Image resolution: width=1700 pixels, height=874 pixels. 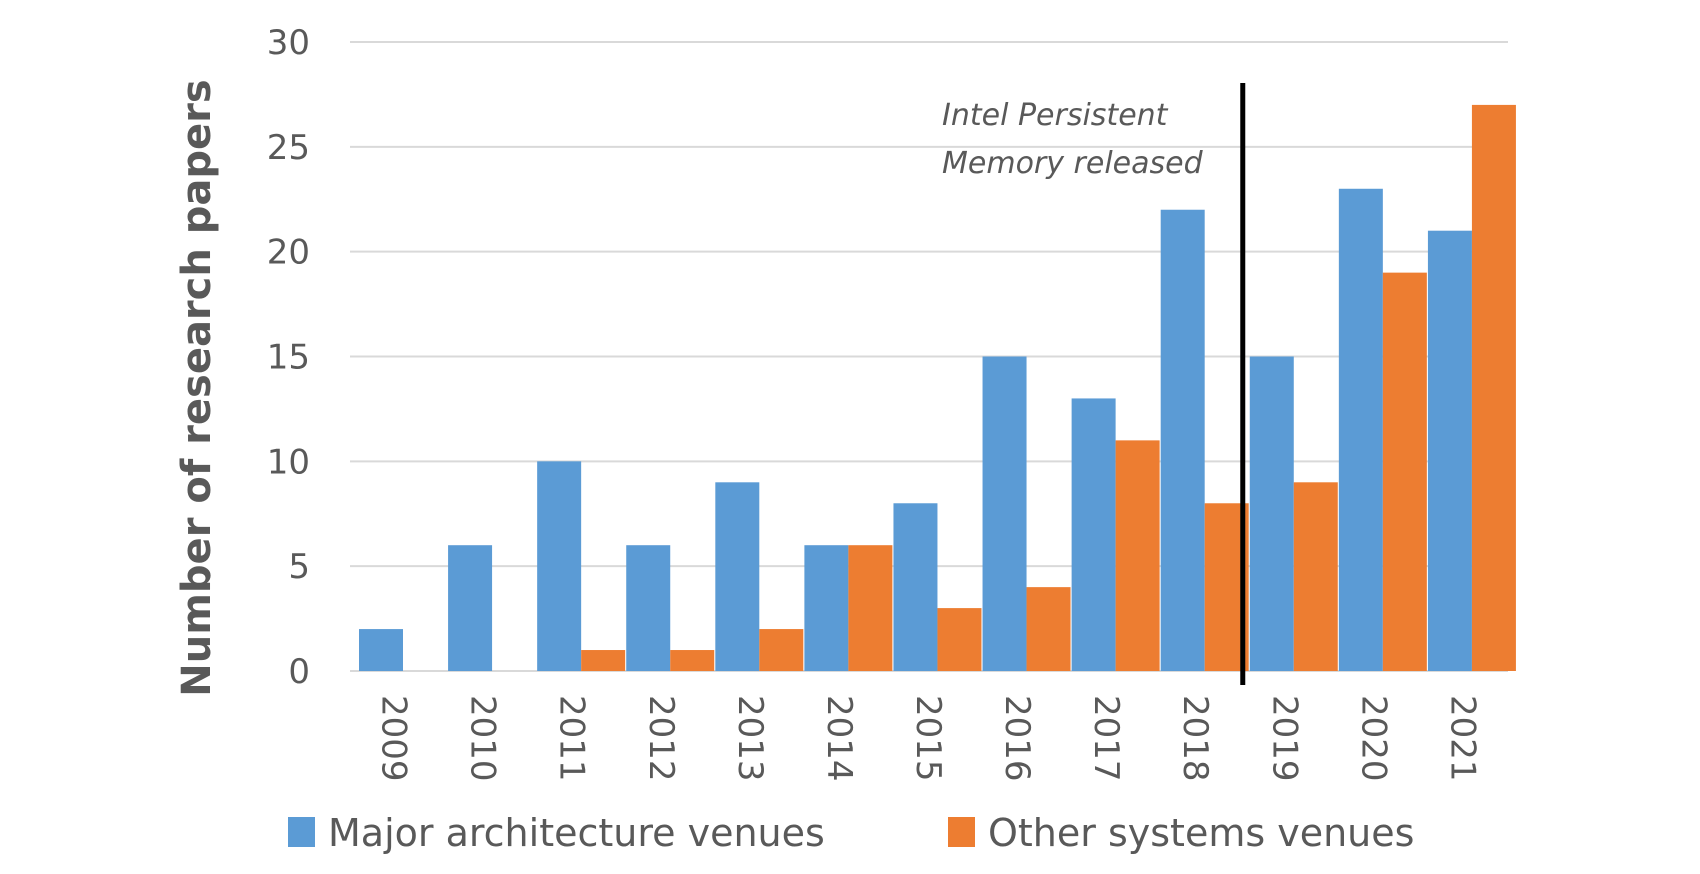 What do you see at coordinates (961, 832) in the screenshot?
I see `legend-swatch-other-systems` at bounding box center [961, 832].